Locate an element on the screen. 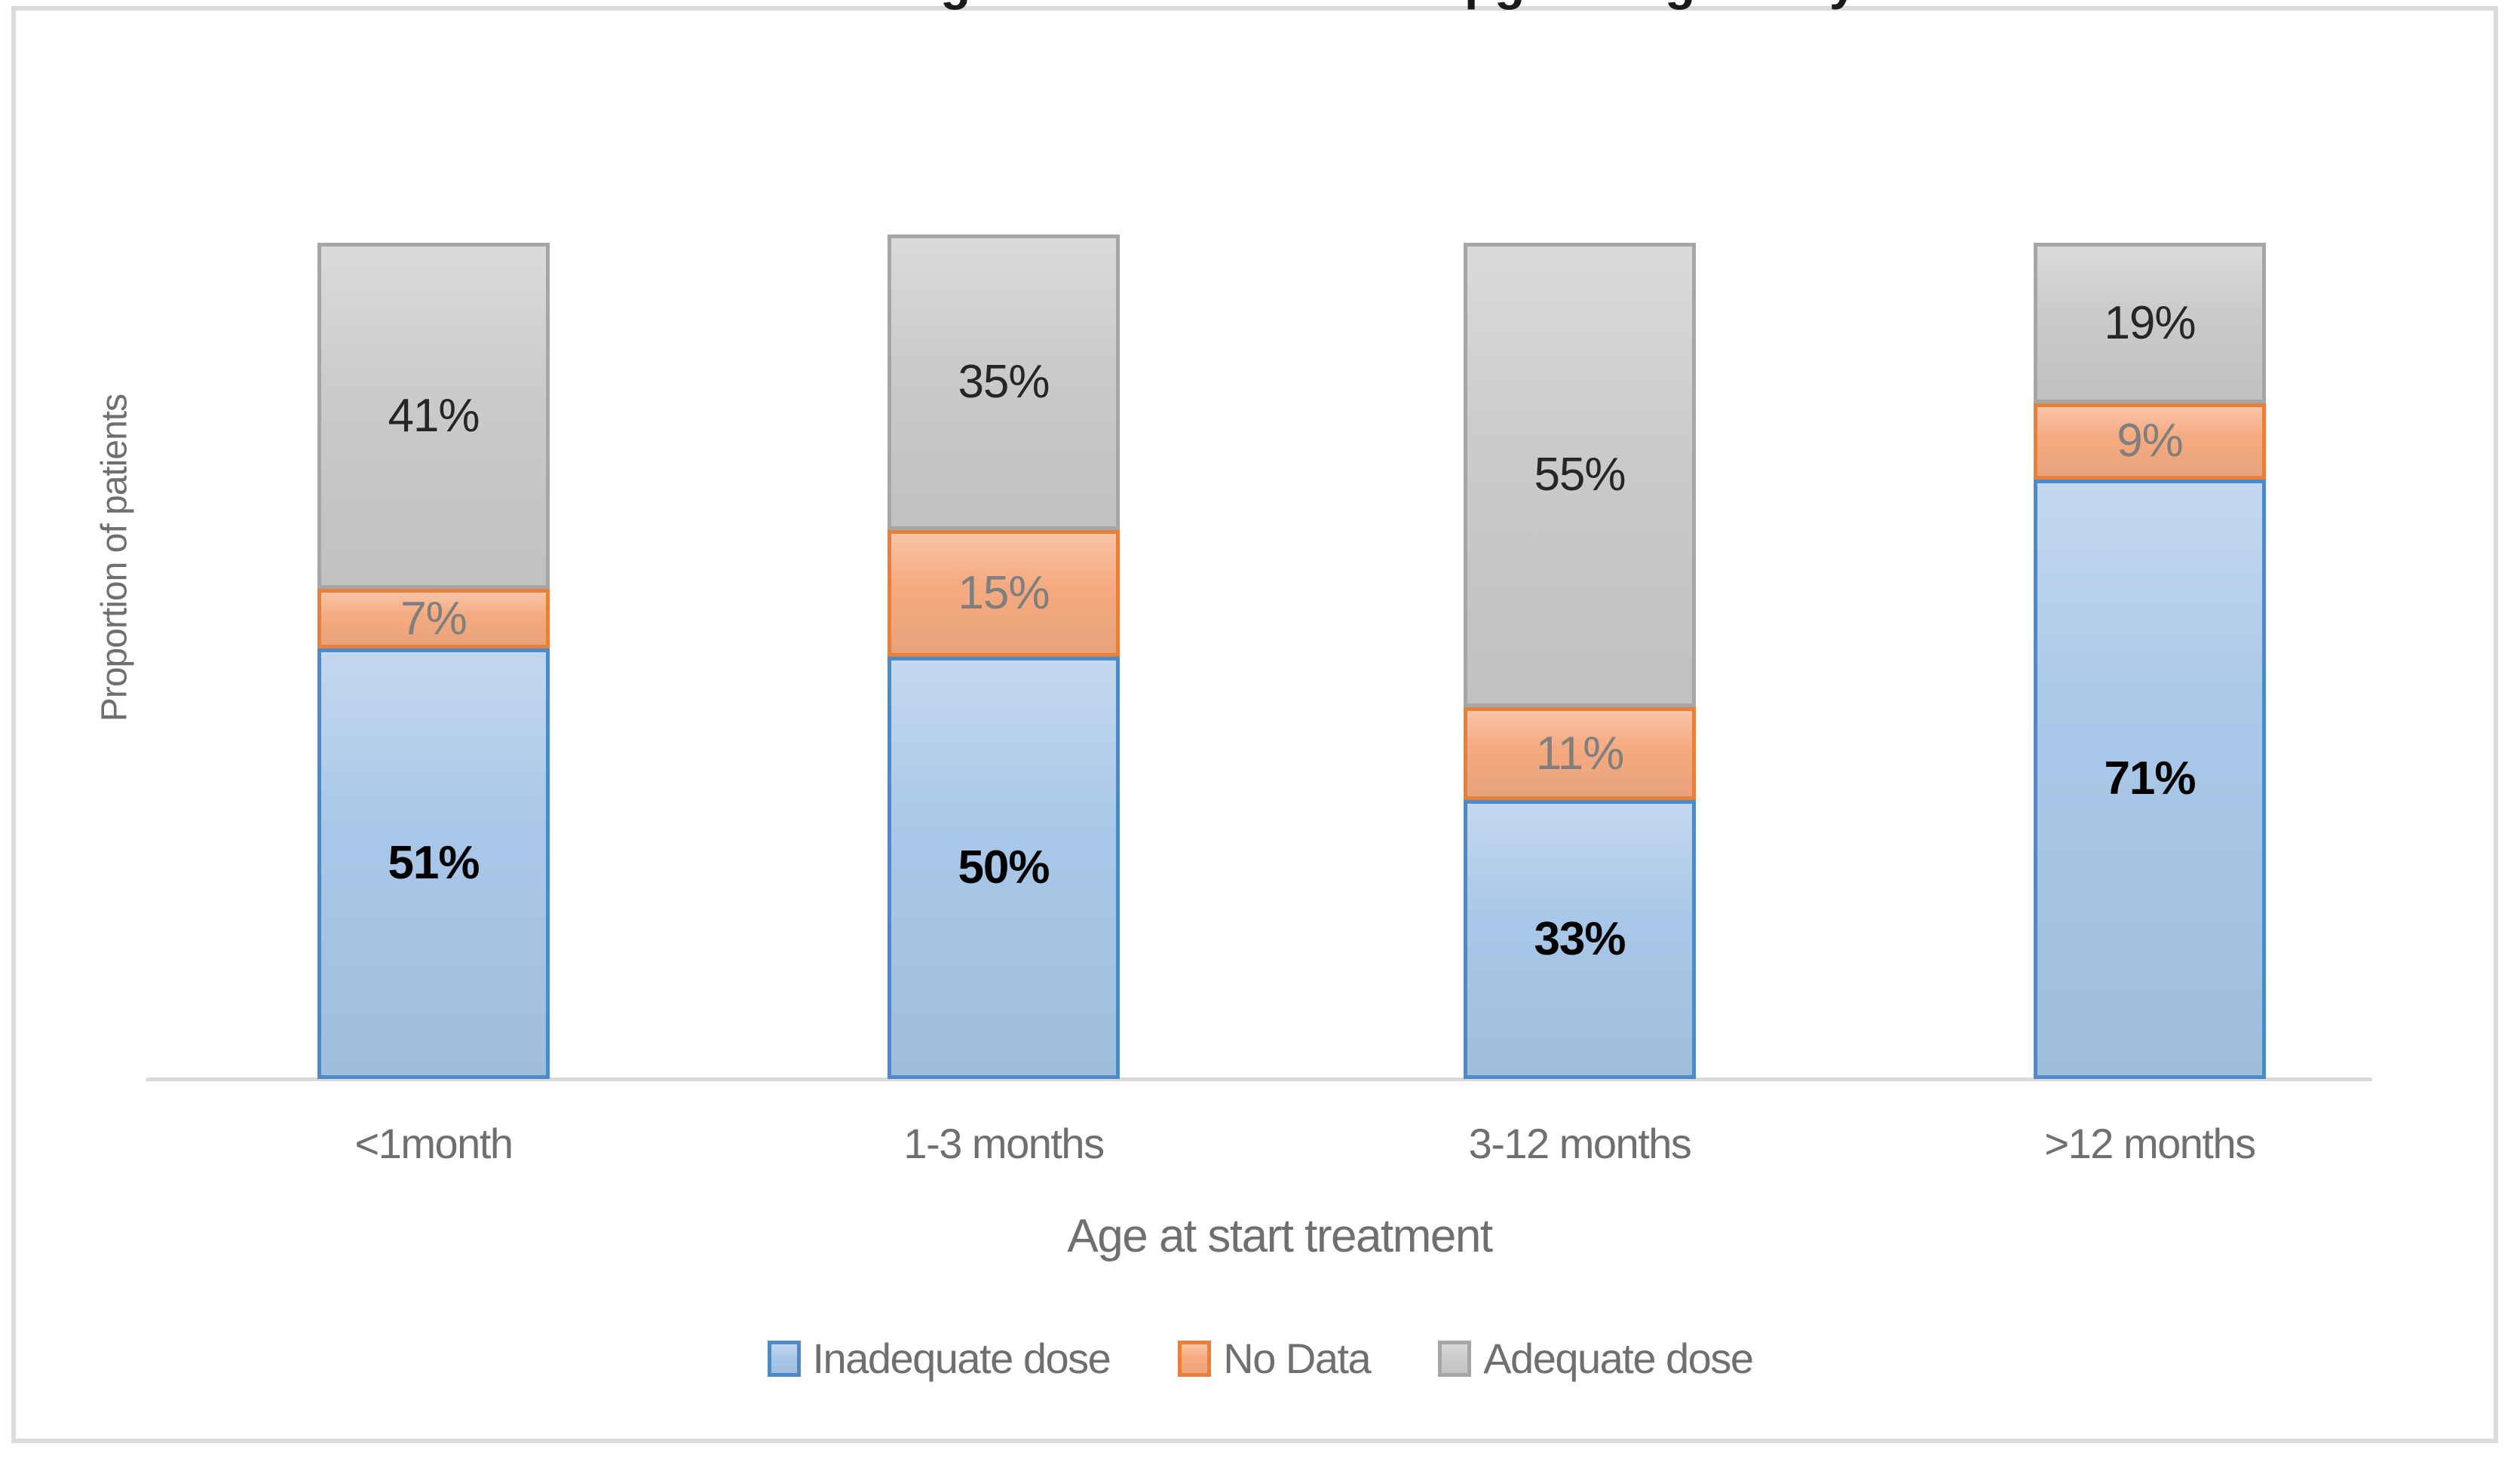 This screenshot has height=1462, width=2520. data-label-inadequate-dose: 50% is located at coordinates (1004, 867).